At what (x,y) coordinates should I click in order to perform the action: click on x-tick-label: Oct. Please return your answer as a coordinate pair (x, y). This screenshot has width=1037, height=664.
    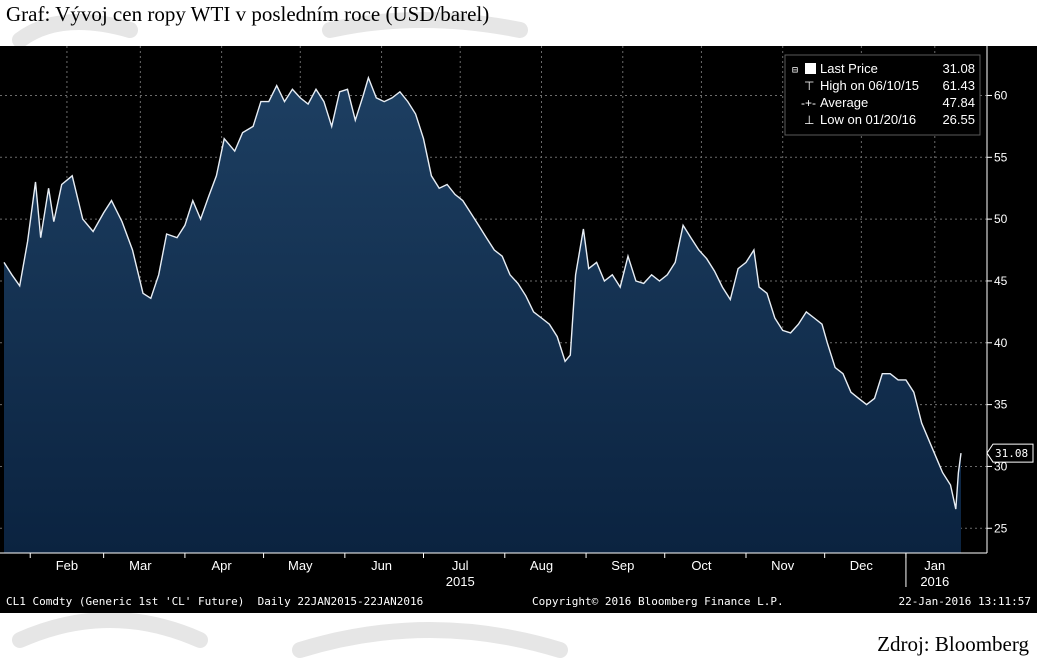
    Looking at the image, I should click on (701, 565).